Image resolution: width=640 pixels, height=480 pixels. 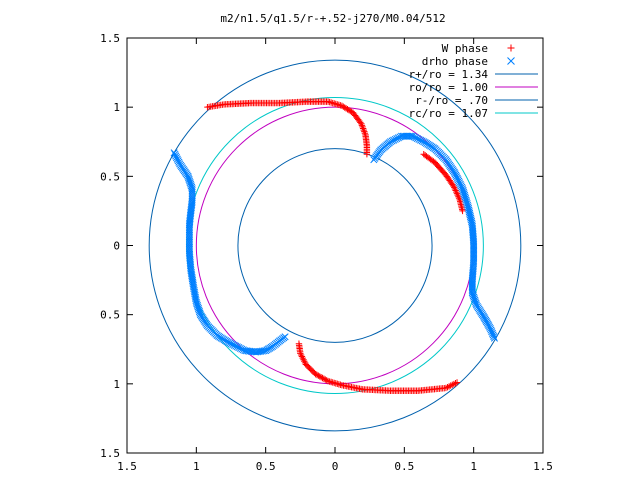 I want to click on legend-label: ro/ro = 1.00, so click(x=448, y=87).